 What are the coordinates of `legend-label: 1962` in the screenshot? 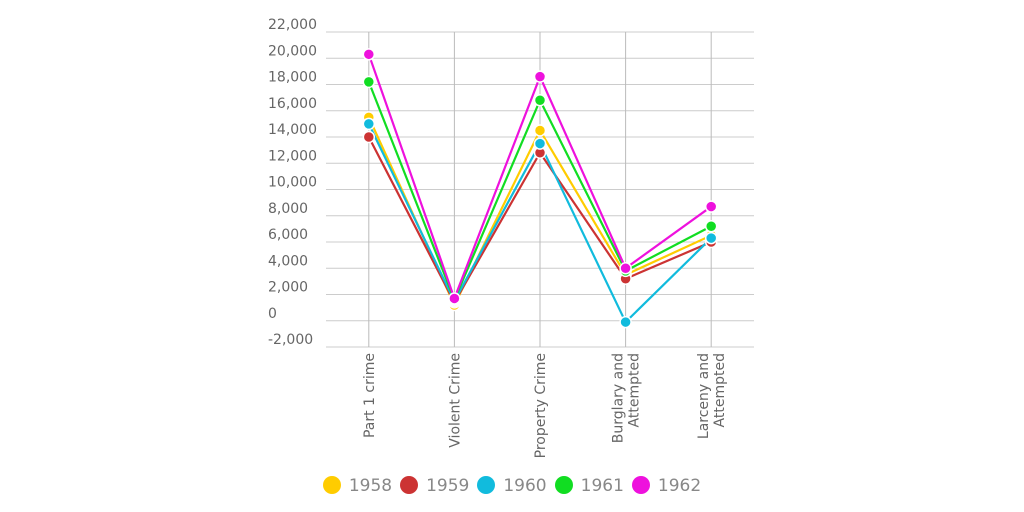 It's located at (679, 486).